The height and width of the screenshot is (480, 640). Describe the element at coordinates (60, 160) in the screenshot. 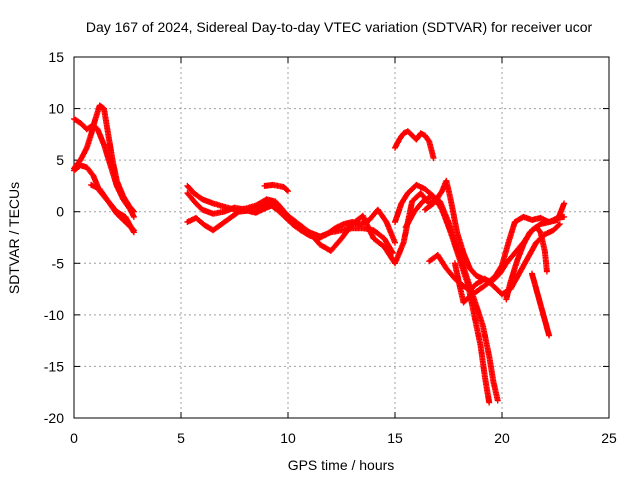

I see `y-tick-label: 5` at that location.